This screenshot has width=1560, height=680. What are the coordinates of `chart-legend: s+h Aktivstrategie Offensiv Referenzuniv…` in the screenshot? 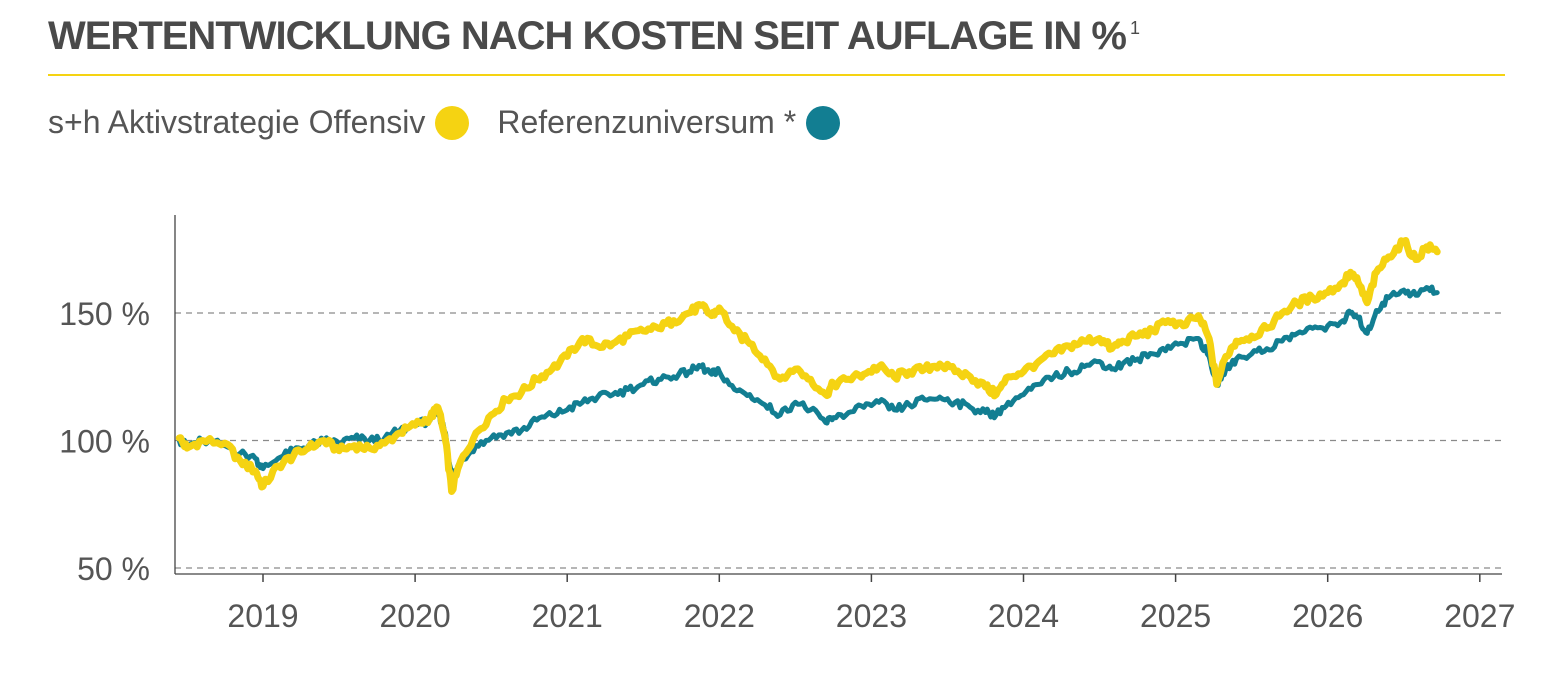 It's located at (458, 122).